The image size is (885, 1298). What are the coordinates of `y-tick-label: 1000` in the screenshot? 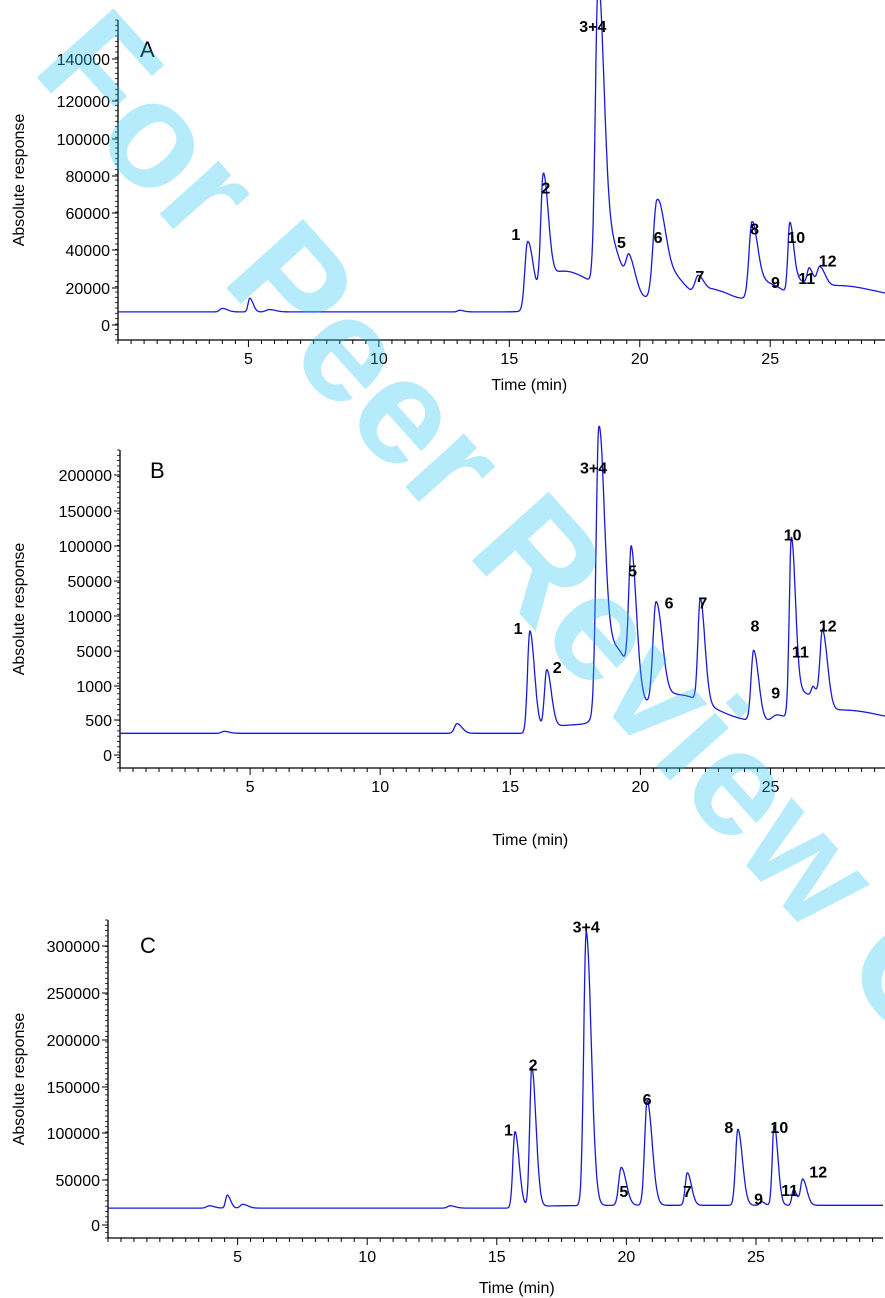 It's located at (94, 687).